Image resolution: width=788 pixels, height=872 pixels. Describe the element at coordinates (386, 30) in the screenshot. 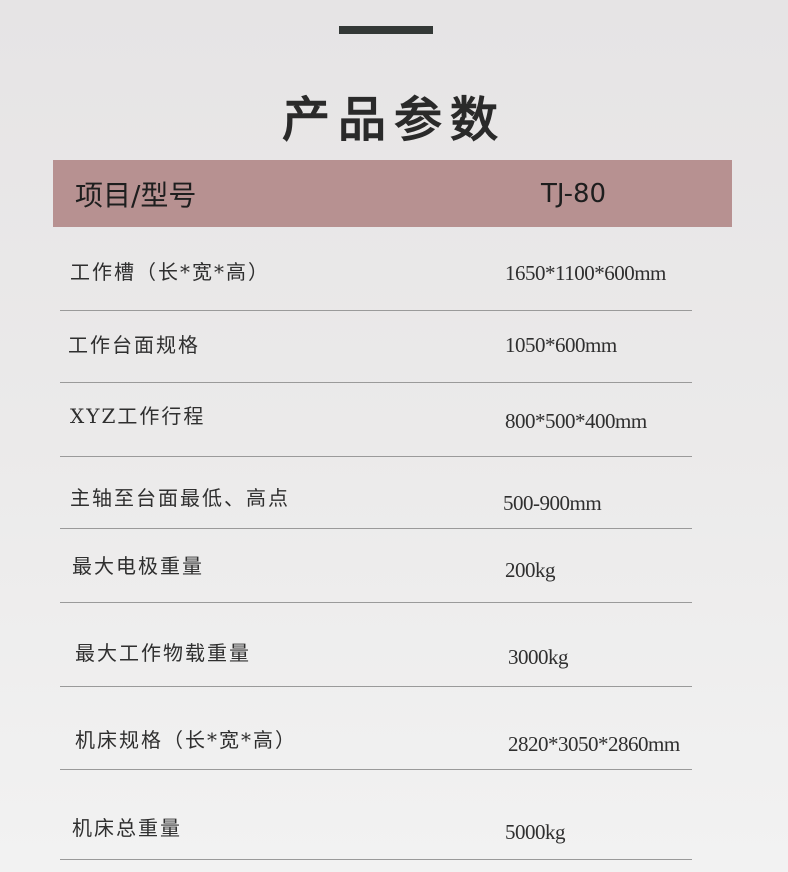

I see `decorative-bar` at that location.